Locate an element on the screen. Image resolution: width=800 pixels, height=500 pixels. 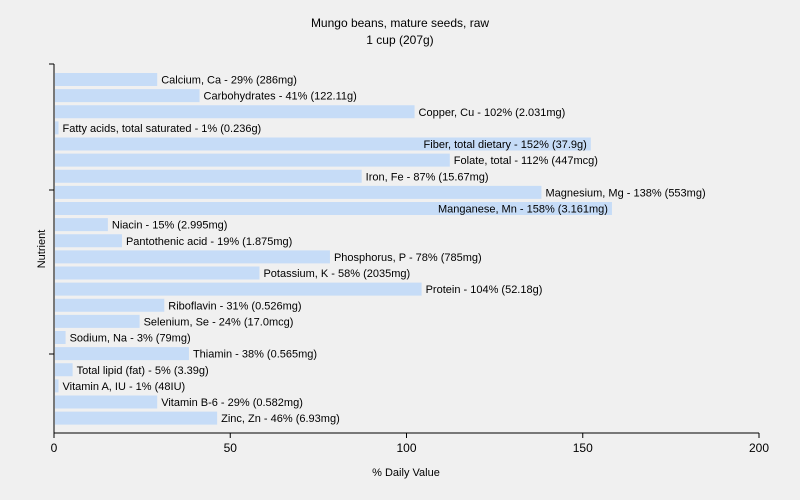
y-axis-label: Nutrient is located at coordinates (42, 249).